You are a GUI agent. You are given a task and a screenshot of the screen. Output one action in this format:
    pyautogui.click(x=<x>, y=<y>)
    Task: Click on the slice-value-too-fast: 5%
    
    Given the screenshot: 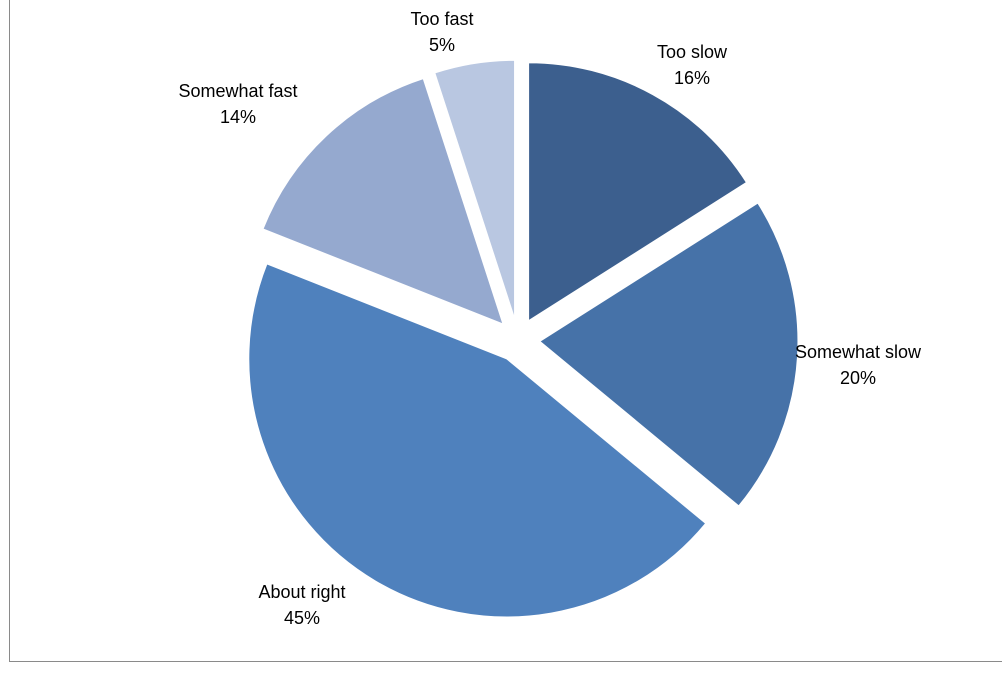 What is the action you would take?
    pyautogui.click(x=442, y=45)
    